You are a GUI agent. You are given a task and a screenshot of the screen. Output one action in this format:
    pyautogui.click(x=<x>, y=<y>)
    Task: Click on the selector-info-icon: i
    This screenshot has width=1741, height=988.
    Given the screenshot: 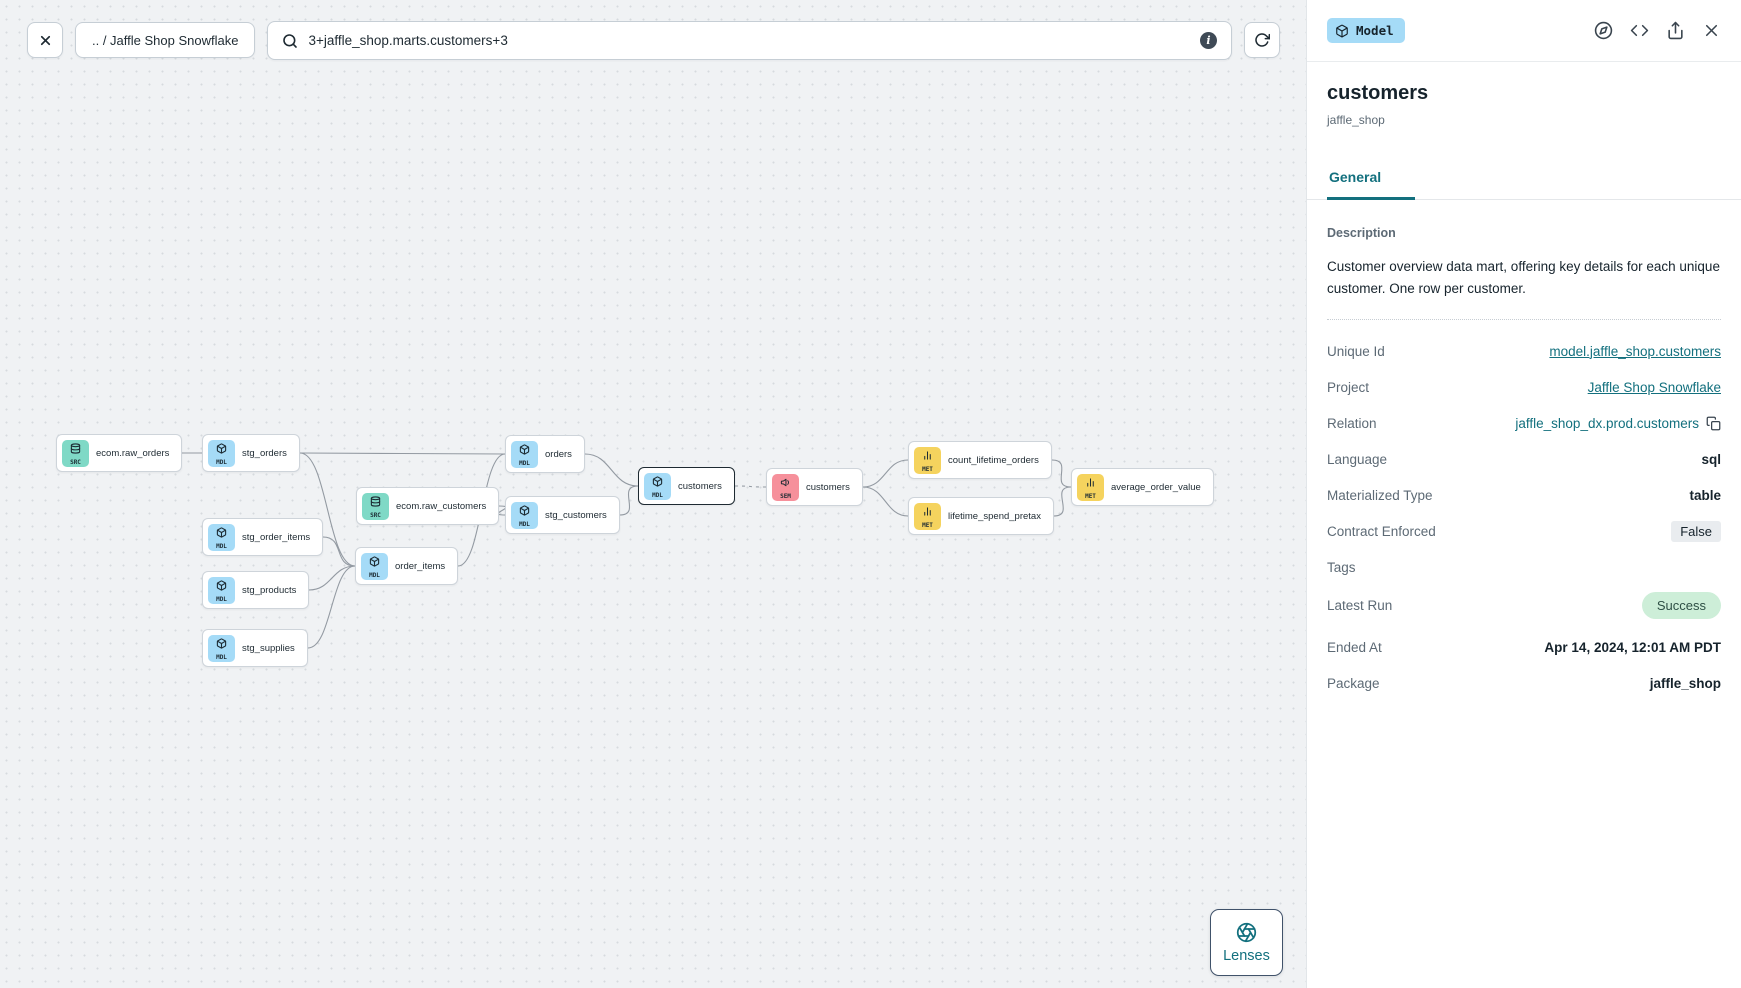 What is the action you would take?
    pyautogui.click(x=1208, y=40)
    